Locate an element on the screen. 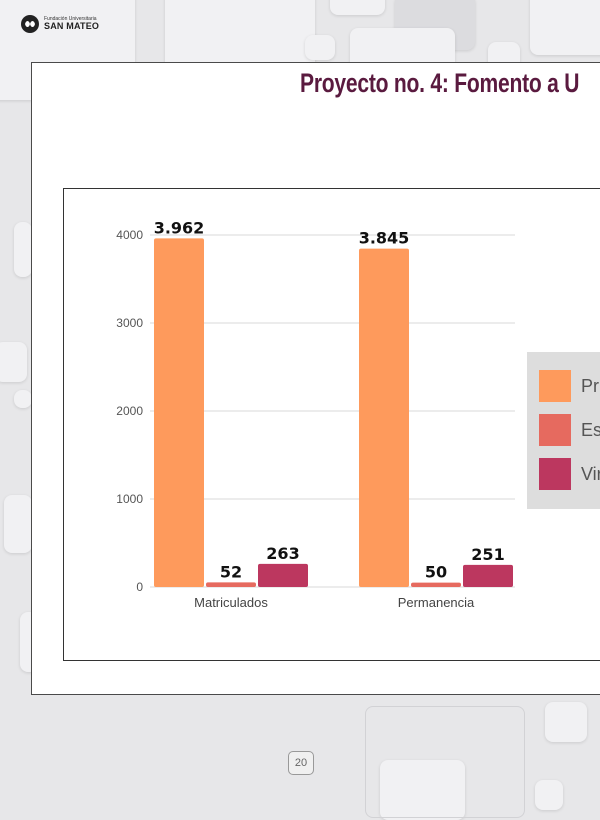 Image resolution: width=600 pixels, height=820 pixels. x-tick-label: Permanencia is located at coordinates (436, 602).